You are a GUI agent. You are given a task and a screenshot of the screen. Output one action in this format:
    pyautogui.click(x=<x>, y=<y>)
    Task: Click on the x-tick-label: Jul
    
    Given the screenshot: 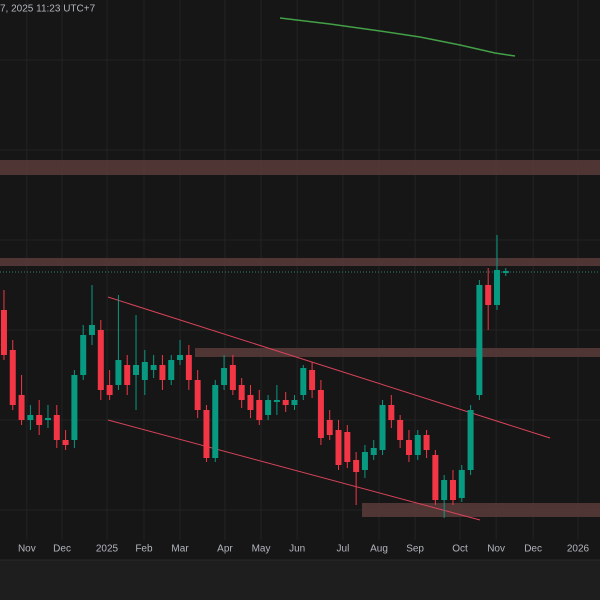 What is the action you would take?
    pyautogui.click(x=343, y=549)
    